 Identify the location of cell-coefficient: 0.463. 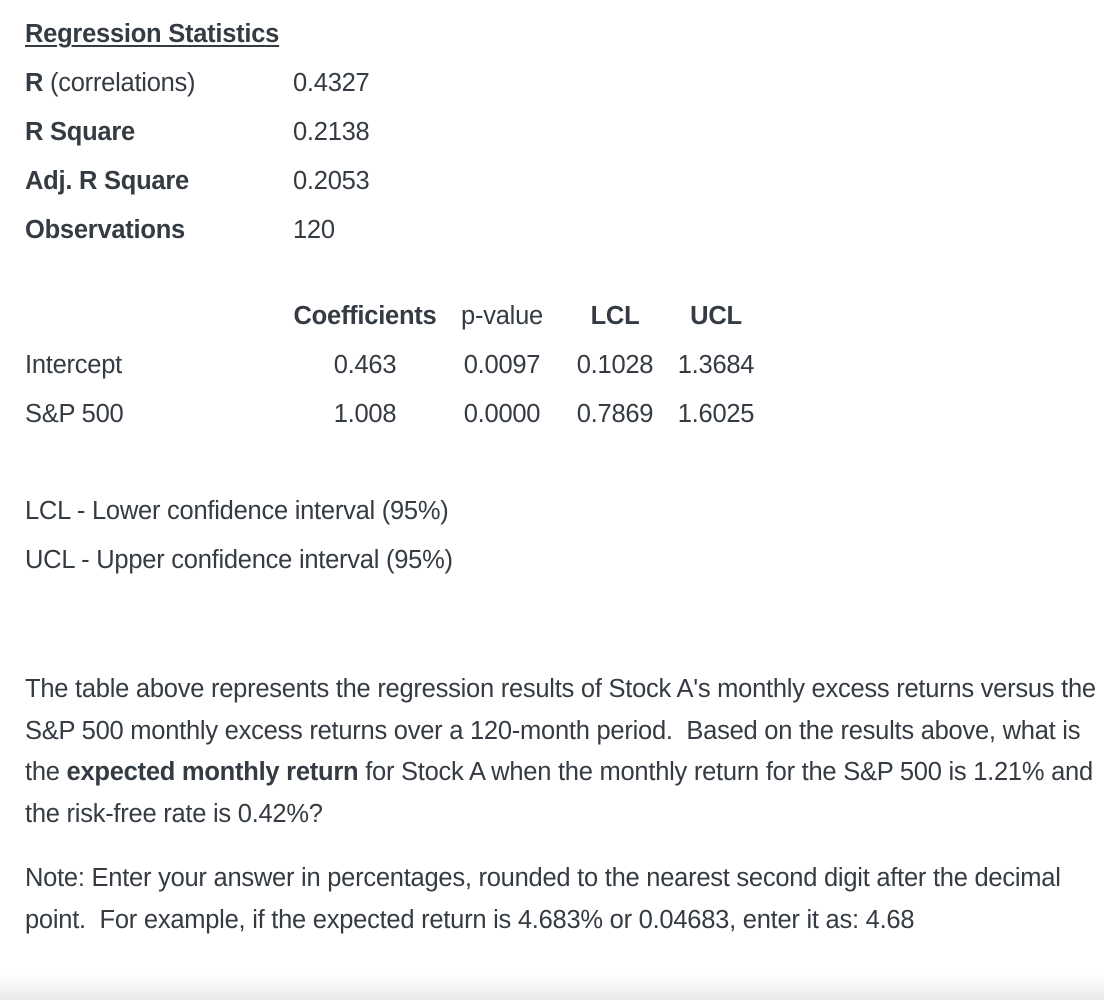
(365, 365).